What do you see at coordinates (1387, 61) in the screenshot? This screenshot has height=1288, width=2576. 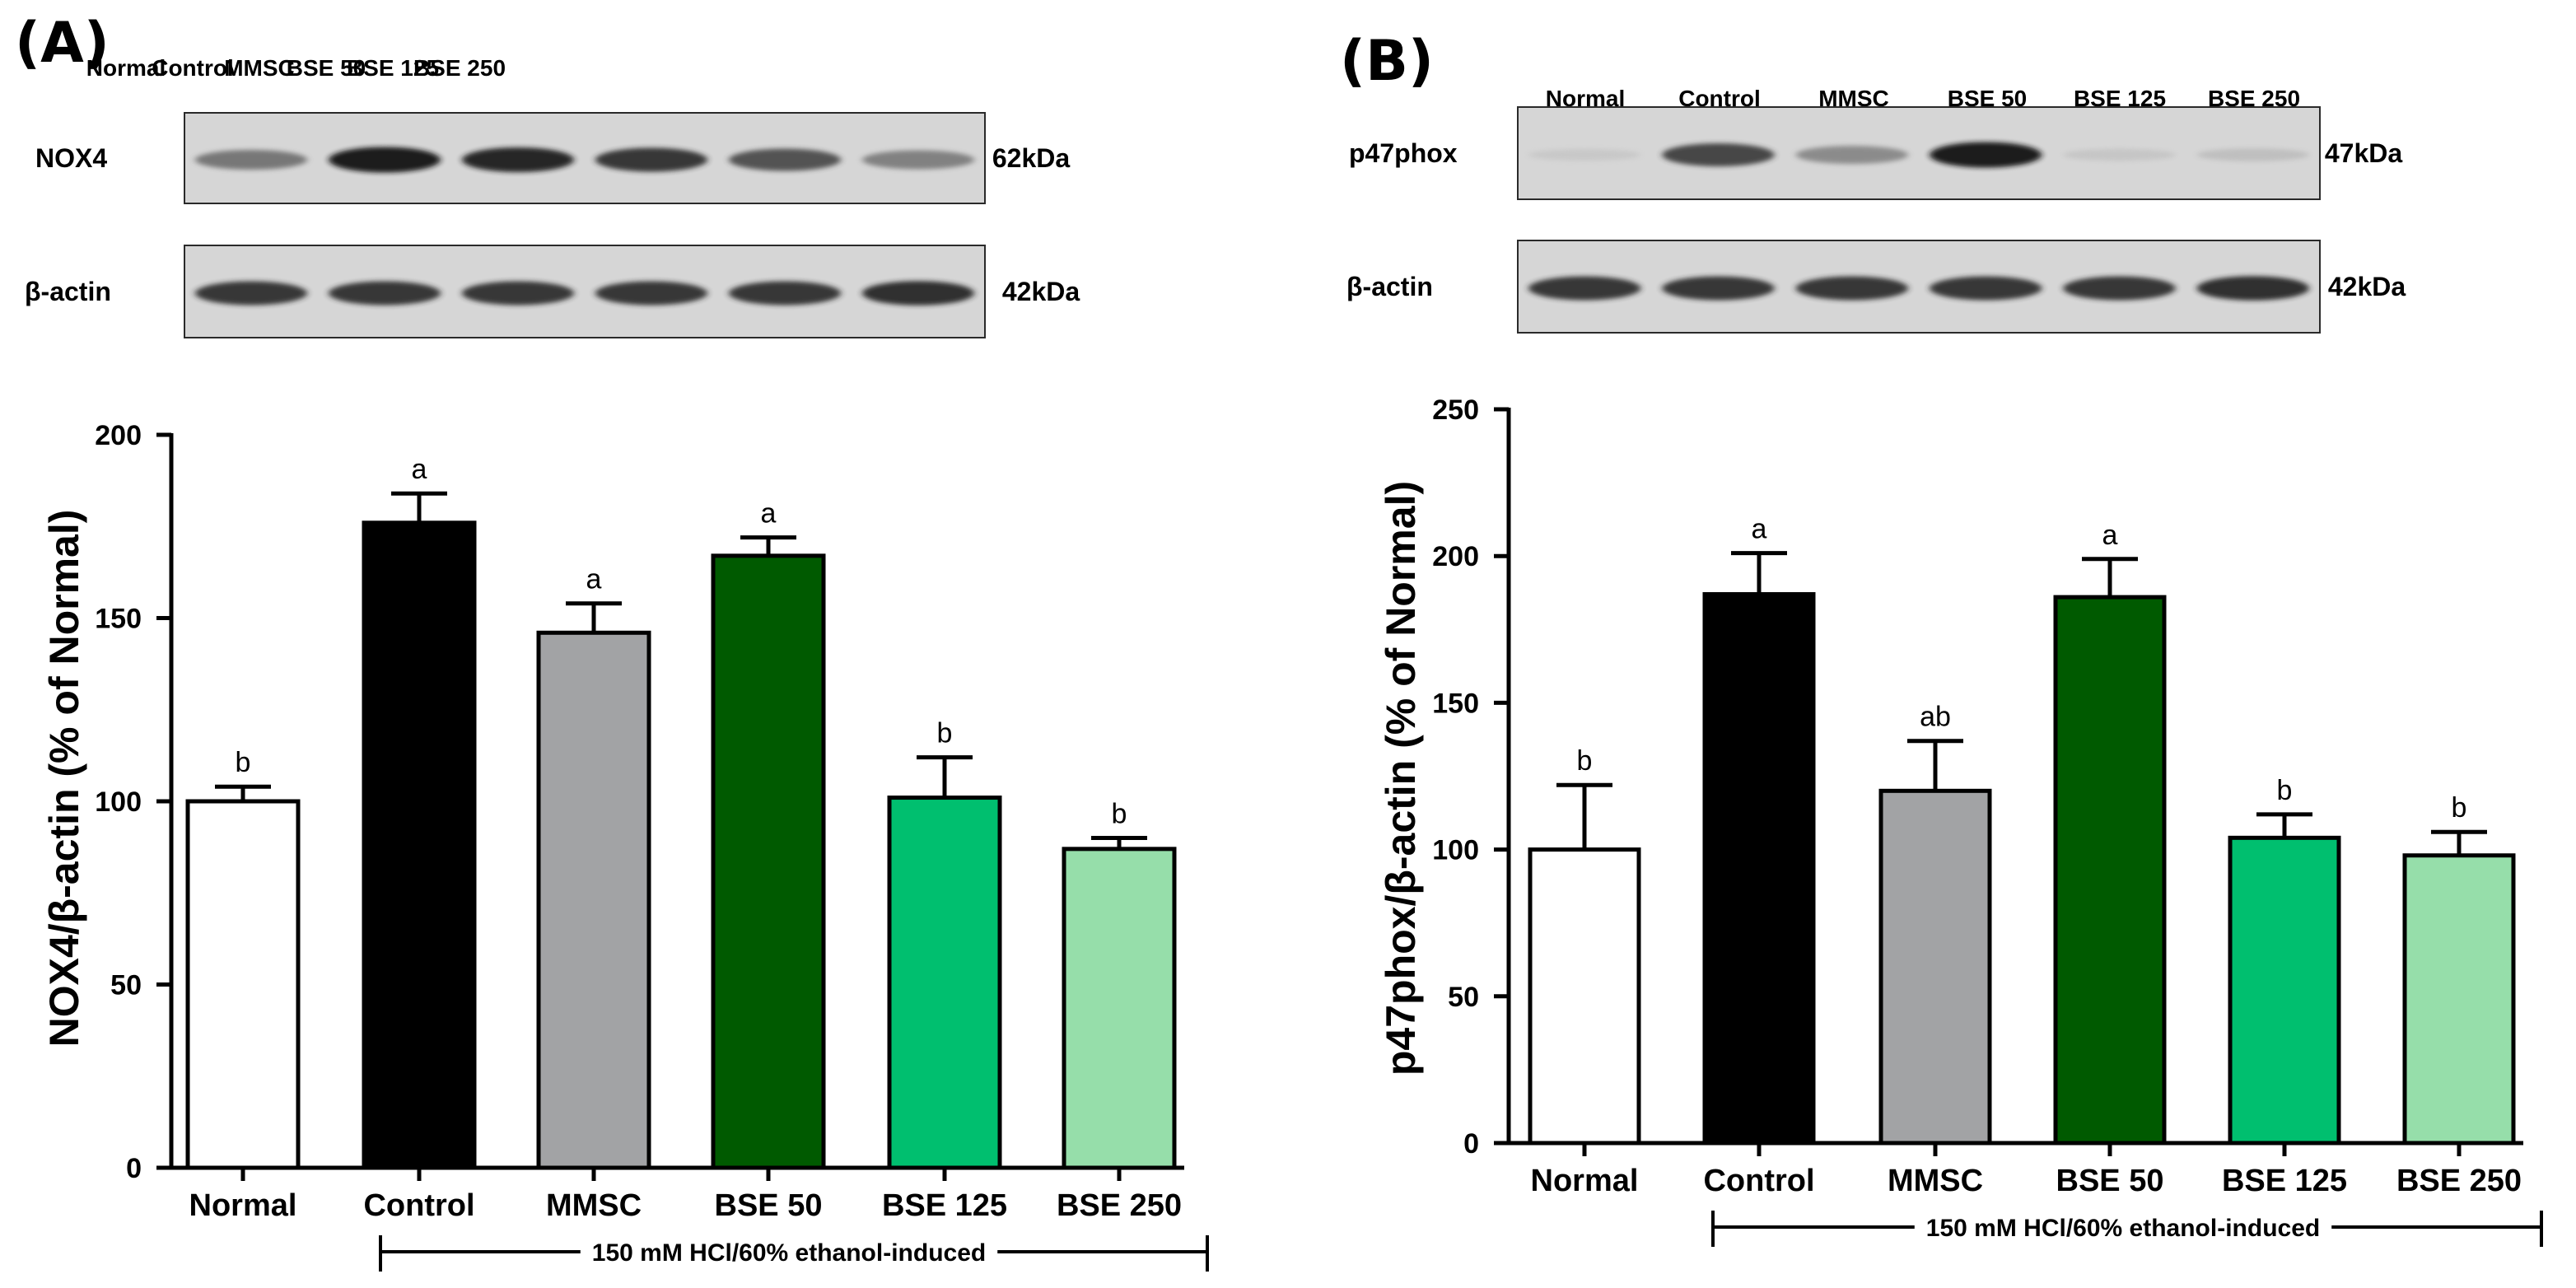 I see `panel-letter: (B)` at bounding box center [1387, 61].